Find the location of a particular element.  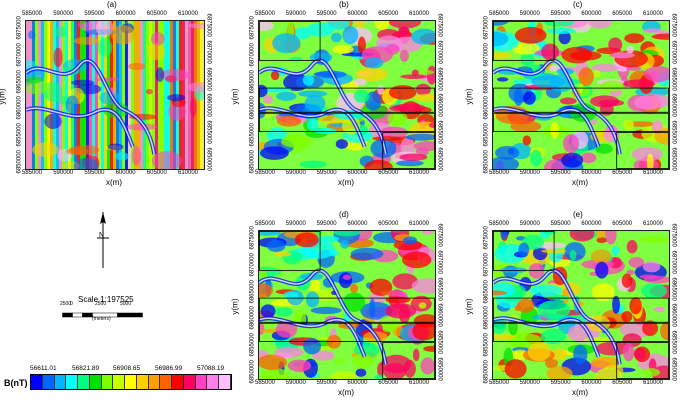

north-arrow: N is located at coordinates (103, 240).